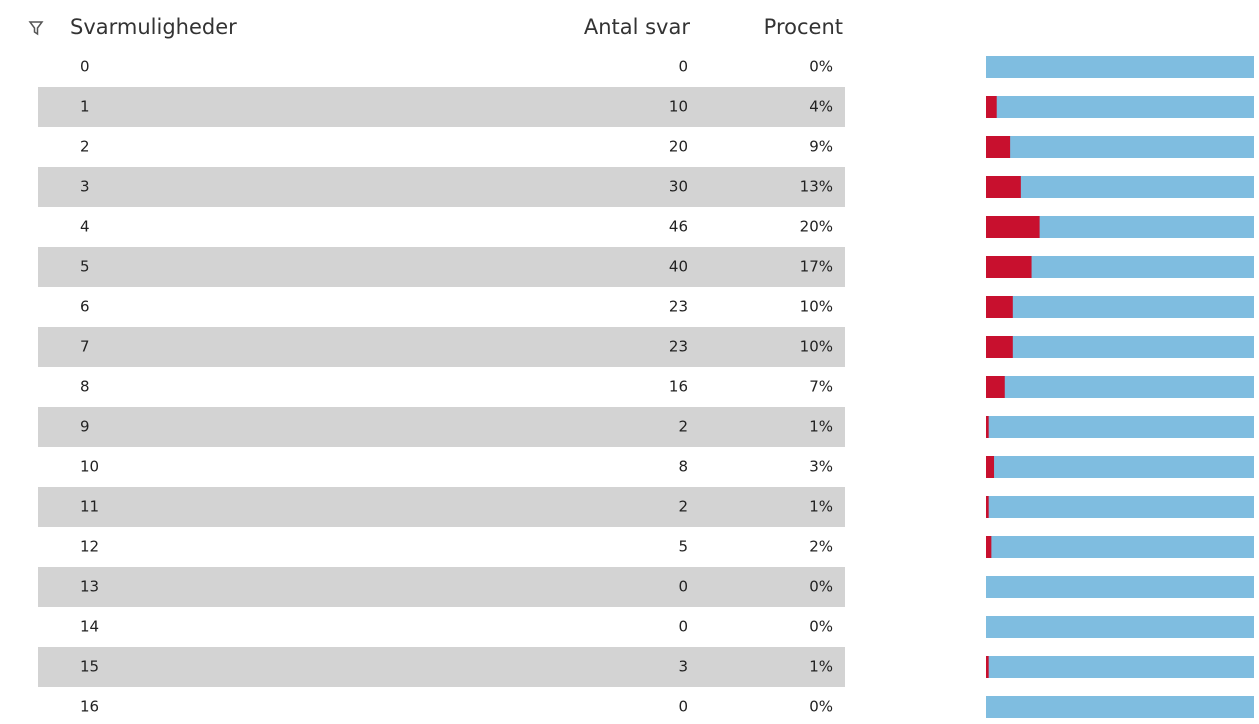 The height and width of the screenshot is (724, 1259). What do you see at coordinates (678, 107) in the screenshot?
I see `count-cell: 10` at bounding box center [678, 107].